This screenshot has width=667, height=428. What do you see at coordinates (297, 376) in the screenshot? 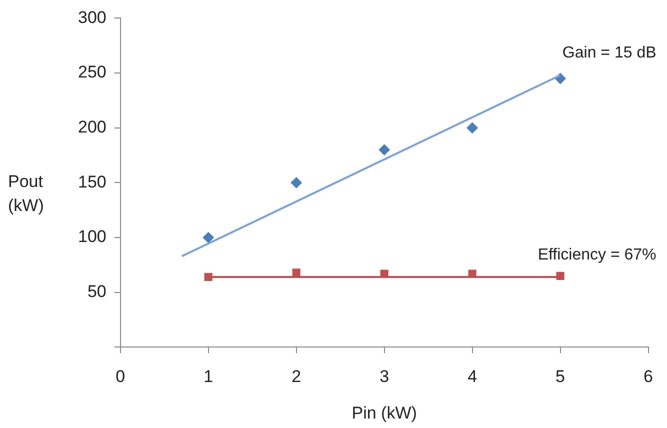
I see `x-tick-label: 2` at bounding box center [297, 376].